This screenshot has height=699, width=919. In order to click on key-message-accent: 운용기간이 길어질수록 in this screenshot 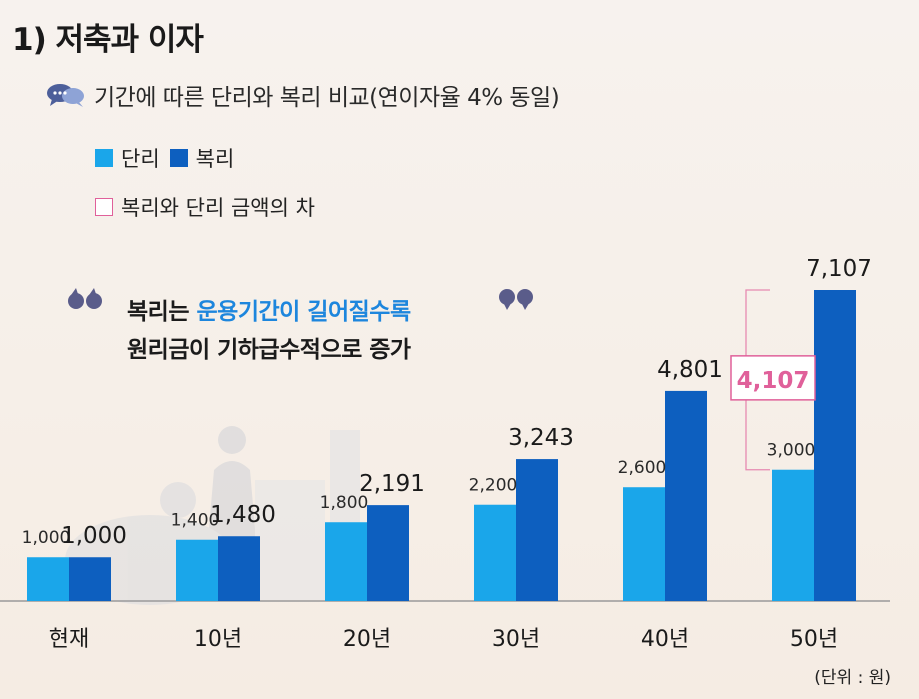, I will do `click(304, 312)`.